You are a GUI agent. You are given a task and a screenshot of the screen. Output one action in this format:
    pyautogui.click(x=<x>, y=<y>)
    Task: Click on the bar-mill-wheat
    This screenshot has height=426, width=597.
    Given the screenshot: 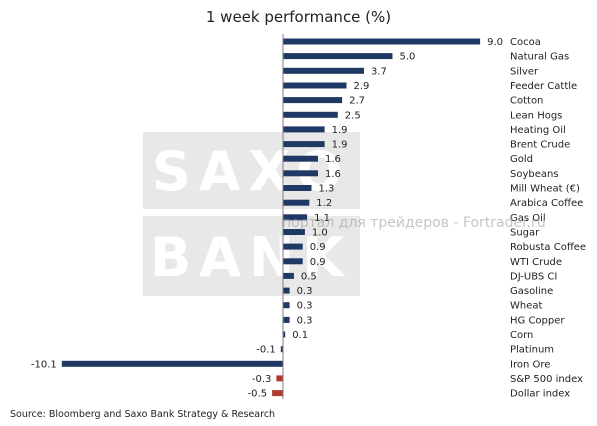 What is the action you would take?
    pyautogui.click(x=297, y=188)
    